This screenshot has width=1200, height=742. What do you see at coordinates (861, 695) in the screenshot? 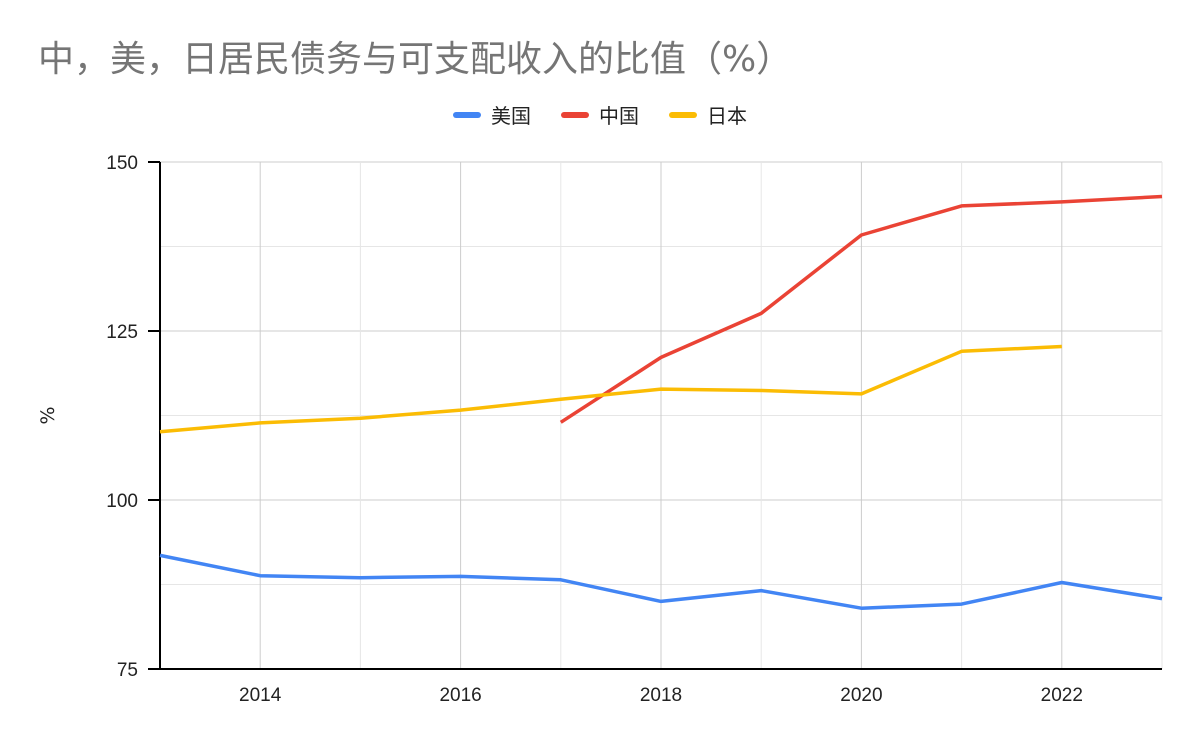
I see `x-tick-label: 2020` at bounding box center [861, 695].